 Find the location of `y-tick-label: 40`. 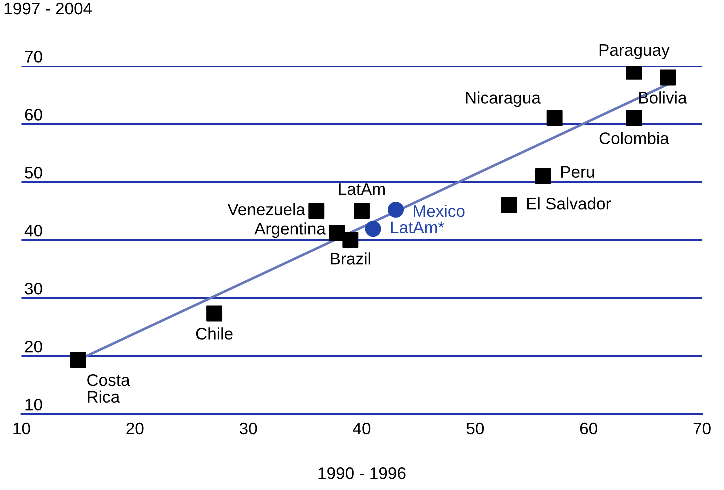

y-tick-label: 40 is located at coordinates (33, 231).